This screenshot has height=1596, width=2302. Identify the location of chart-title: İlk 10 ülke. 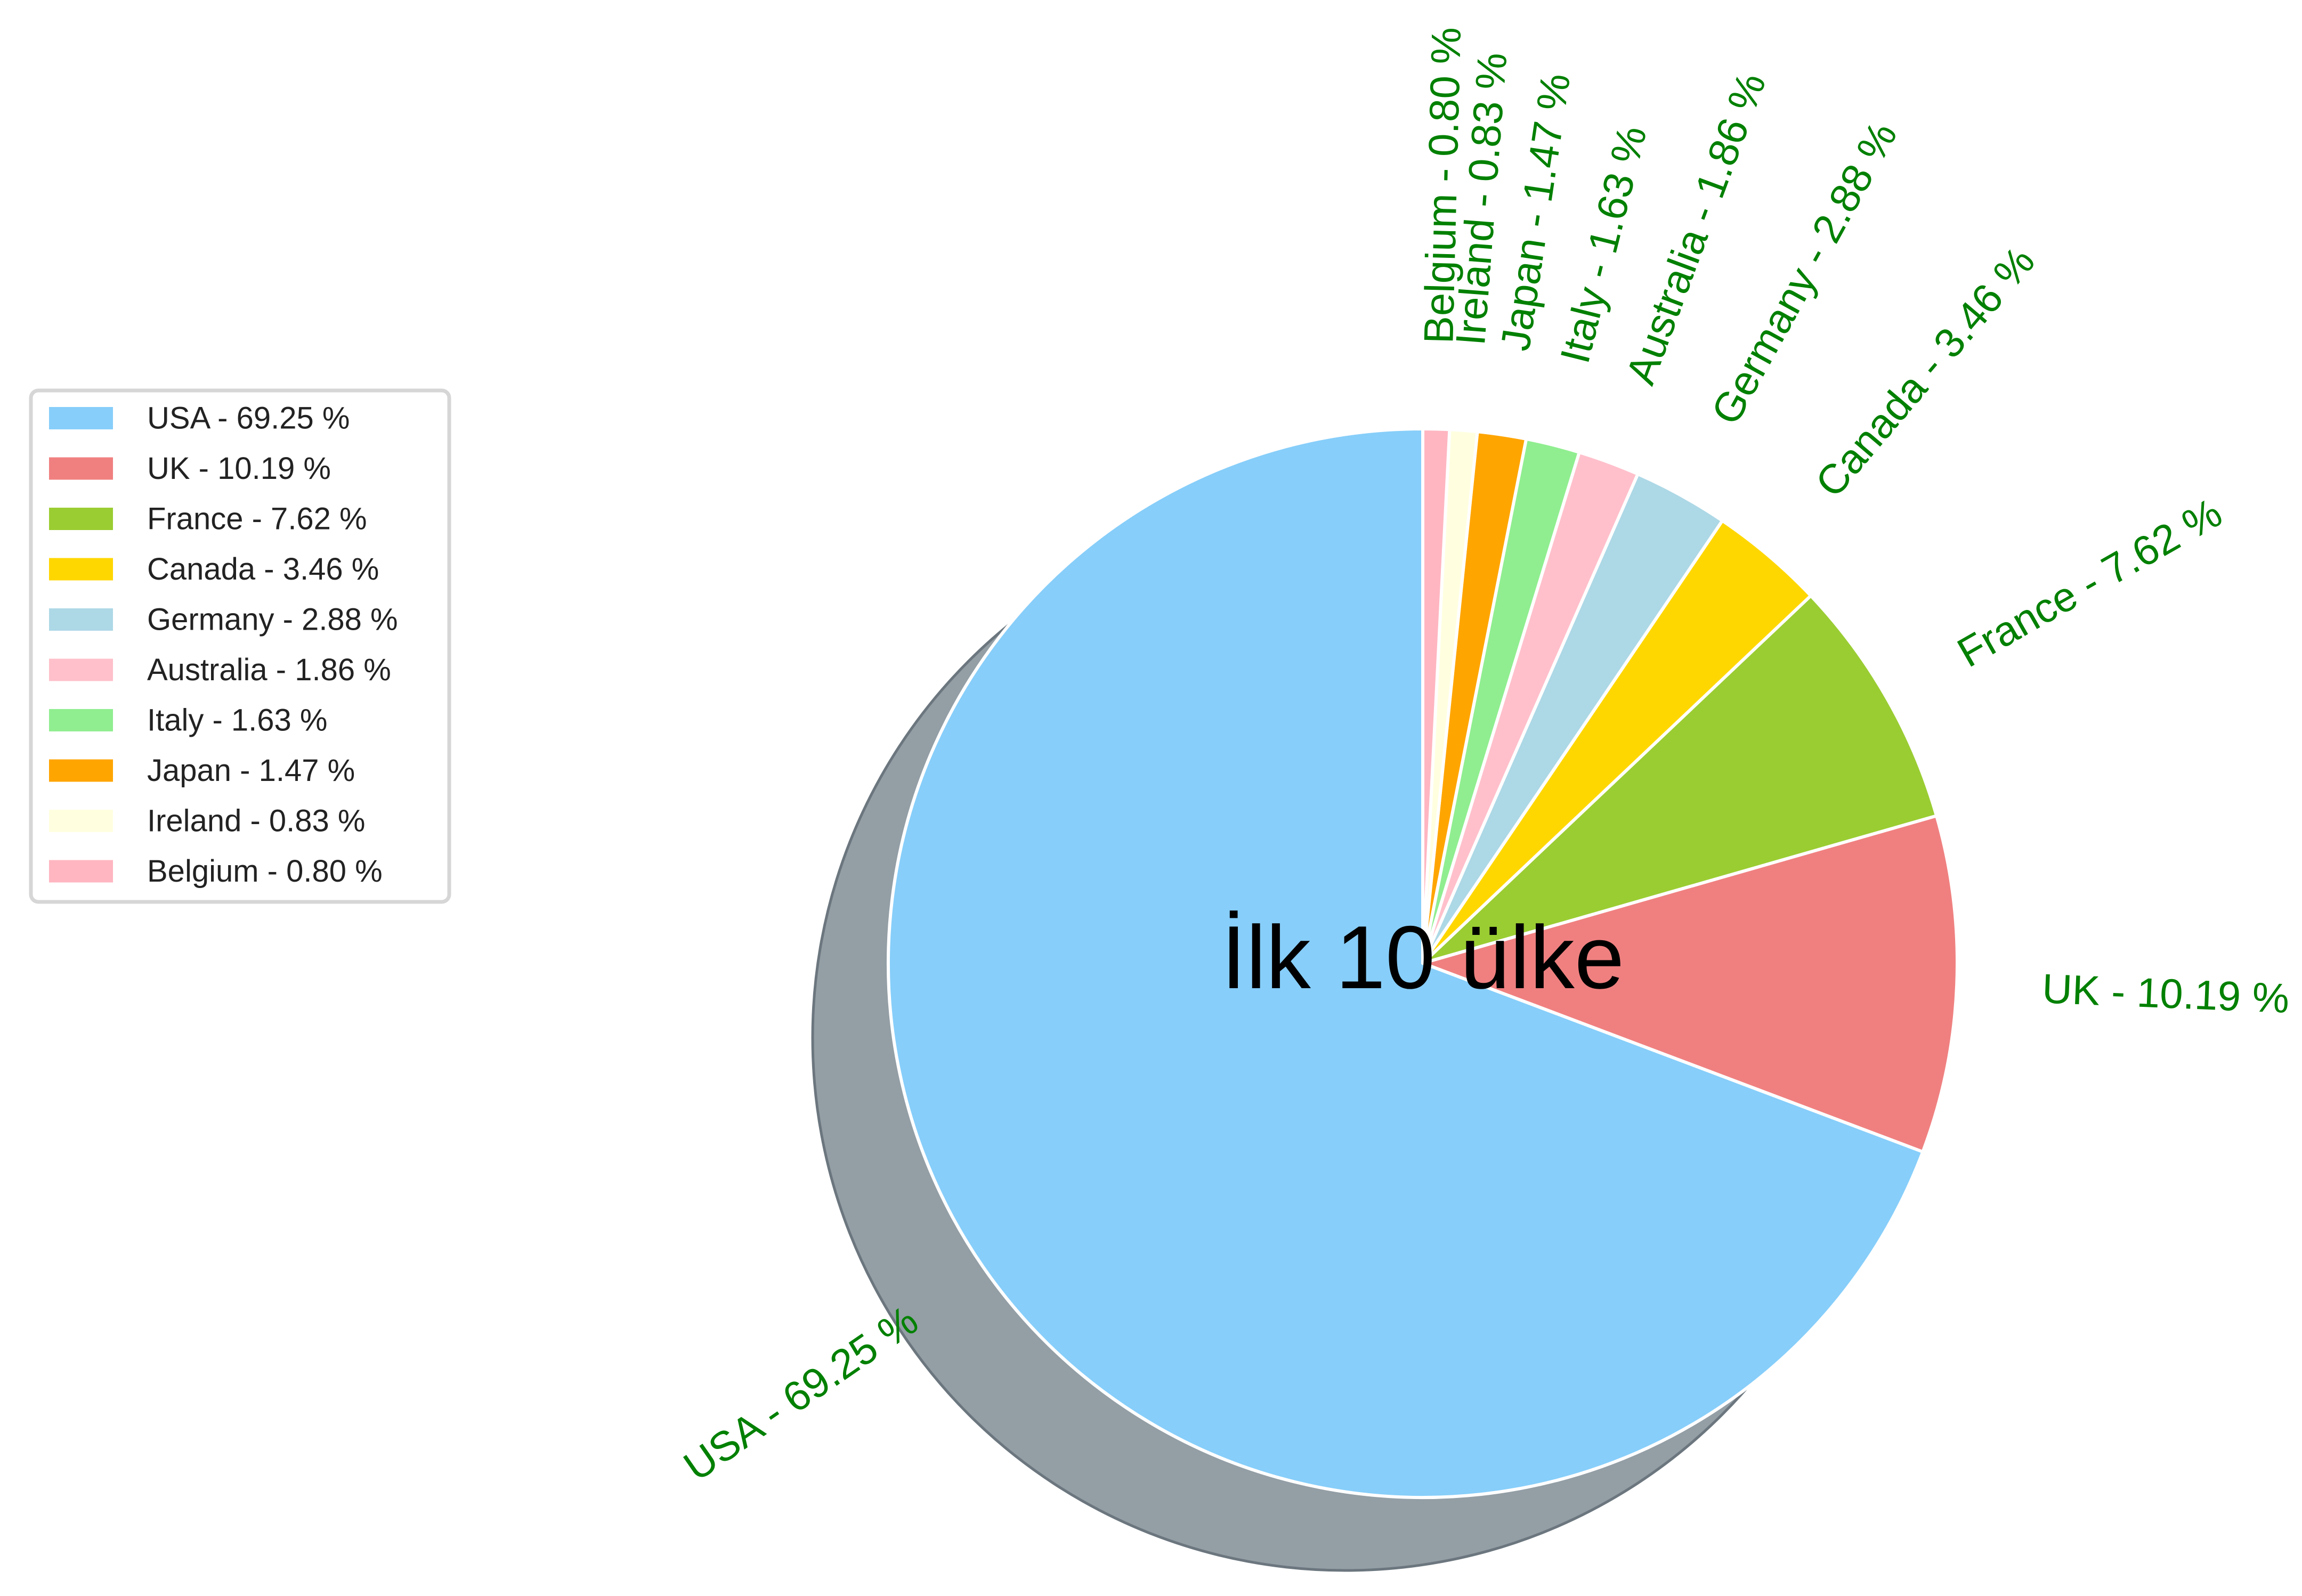
(1422, 957).